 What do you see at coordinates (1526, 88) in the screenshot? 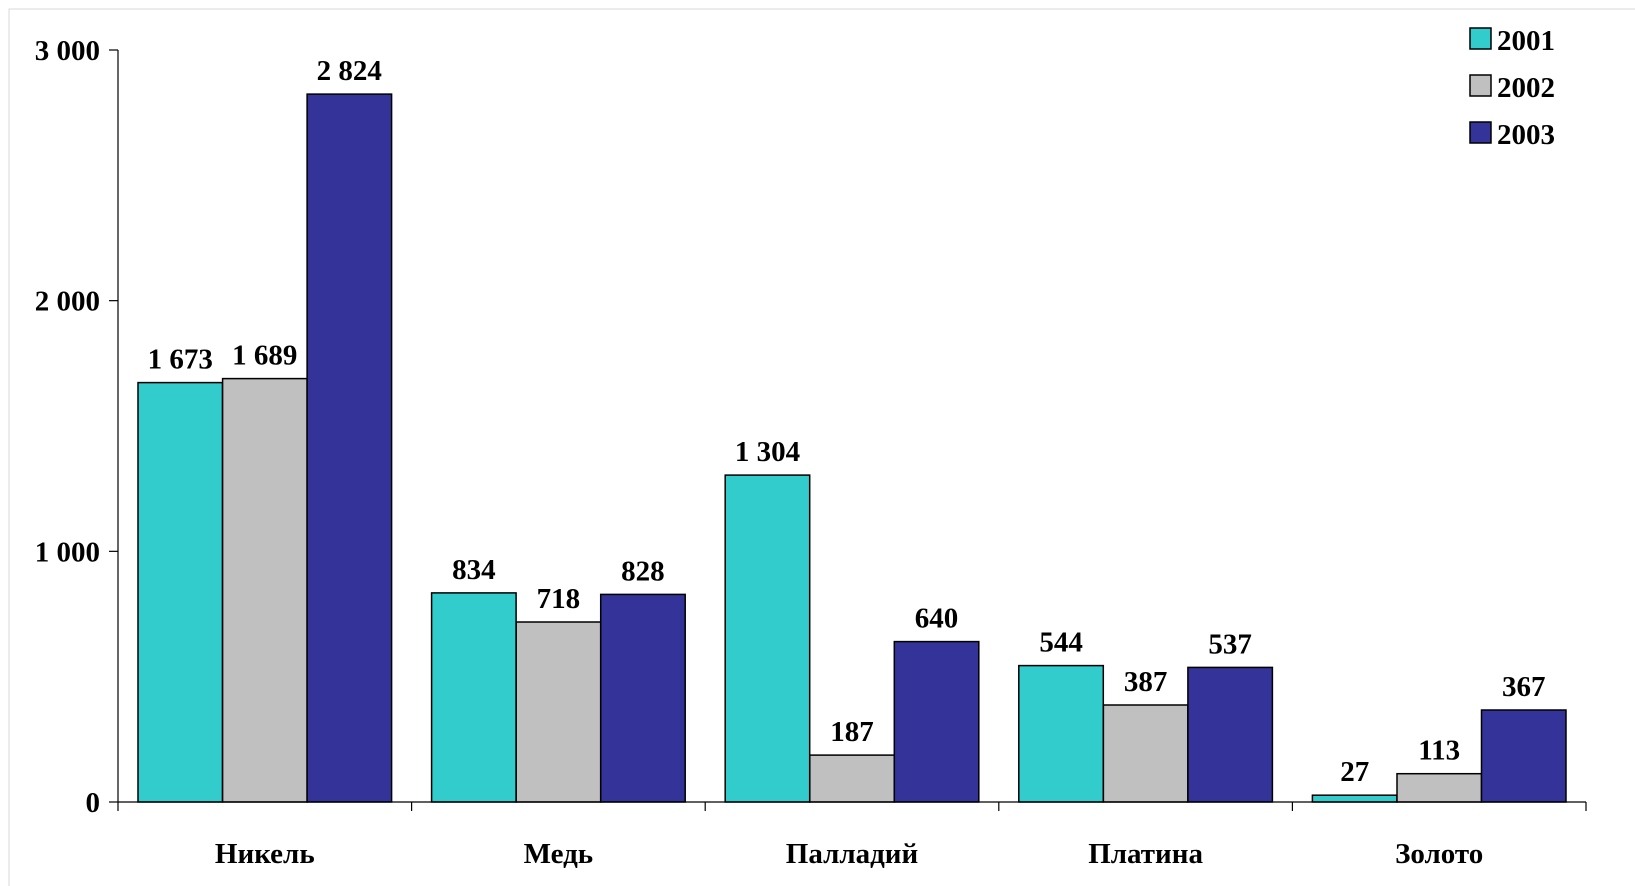
I see `legend-label-2002: 2002` at bounding box center [1526, 88].